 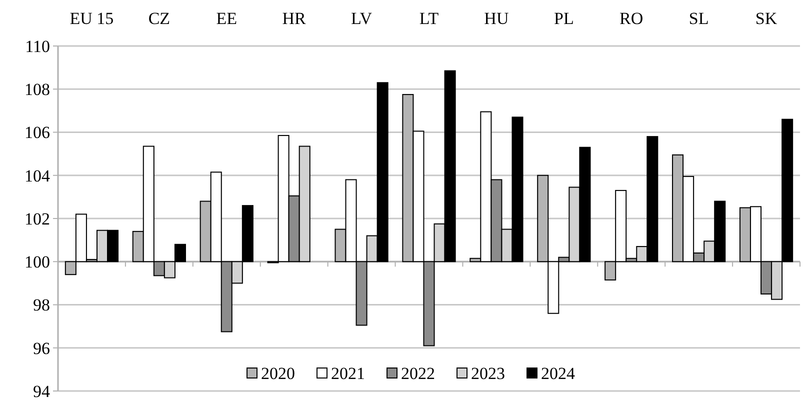 I want to click on legend-label: 2023, so click(x=488, y=373).